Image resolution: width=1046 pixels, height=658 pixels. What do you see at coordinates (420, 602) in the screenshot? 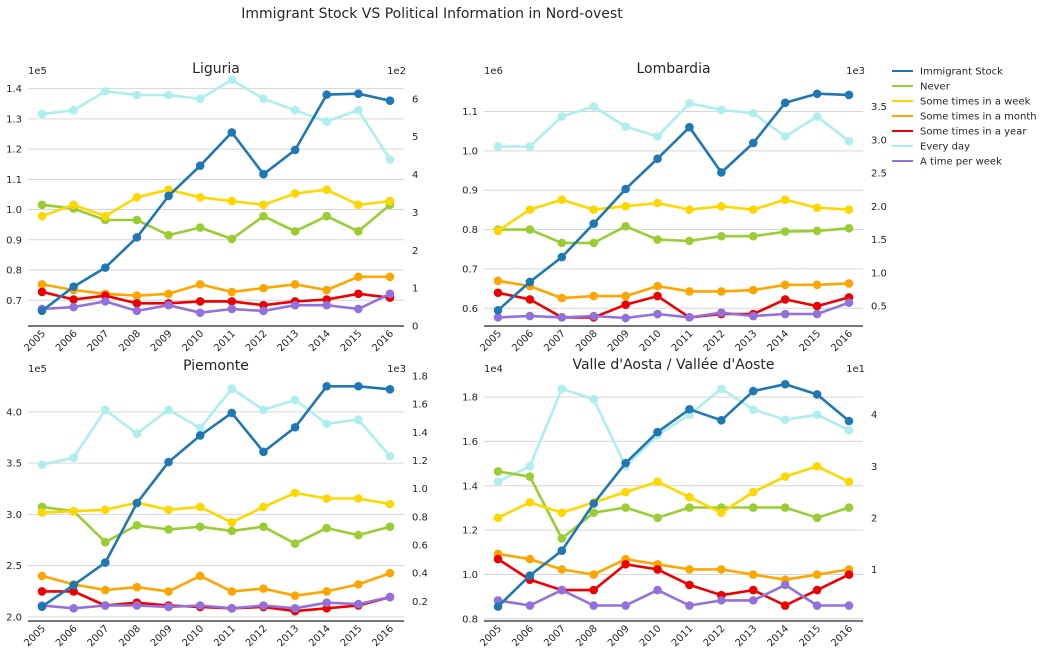
I see `right-tick-label: 0.2` at bounding box center [420, 602].